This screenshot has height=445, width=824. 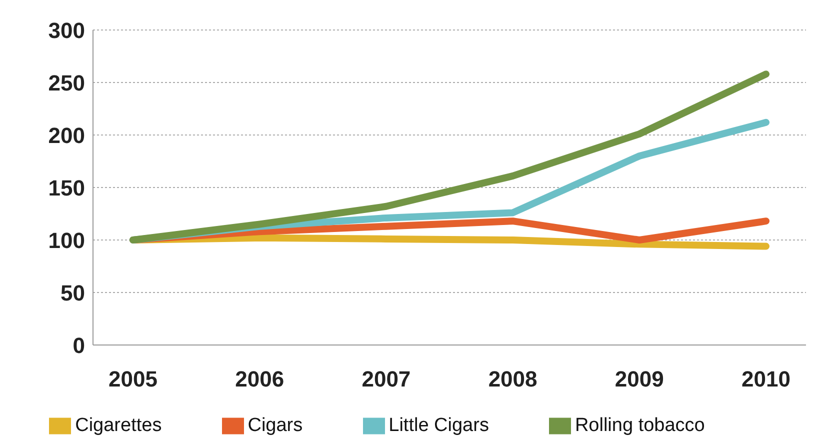 What do you see at coordinates (78, 345) in the screenshot?
I see `y-tick-label: 0` at bounding box center [78, 345].